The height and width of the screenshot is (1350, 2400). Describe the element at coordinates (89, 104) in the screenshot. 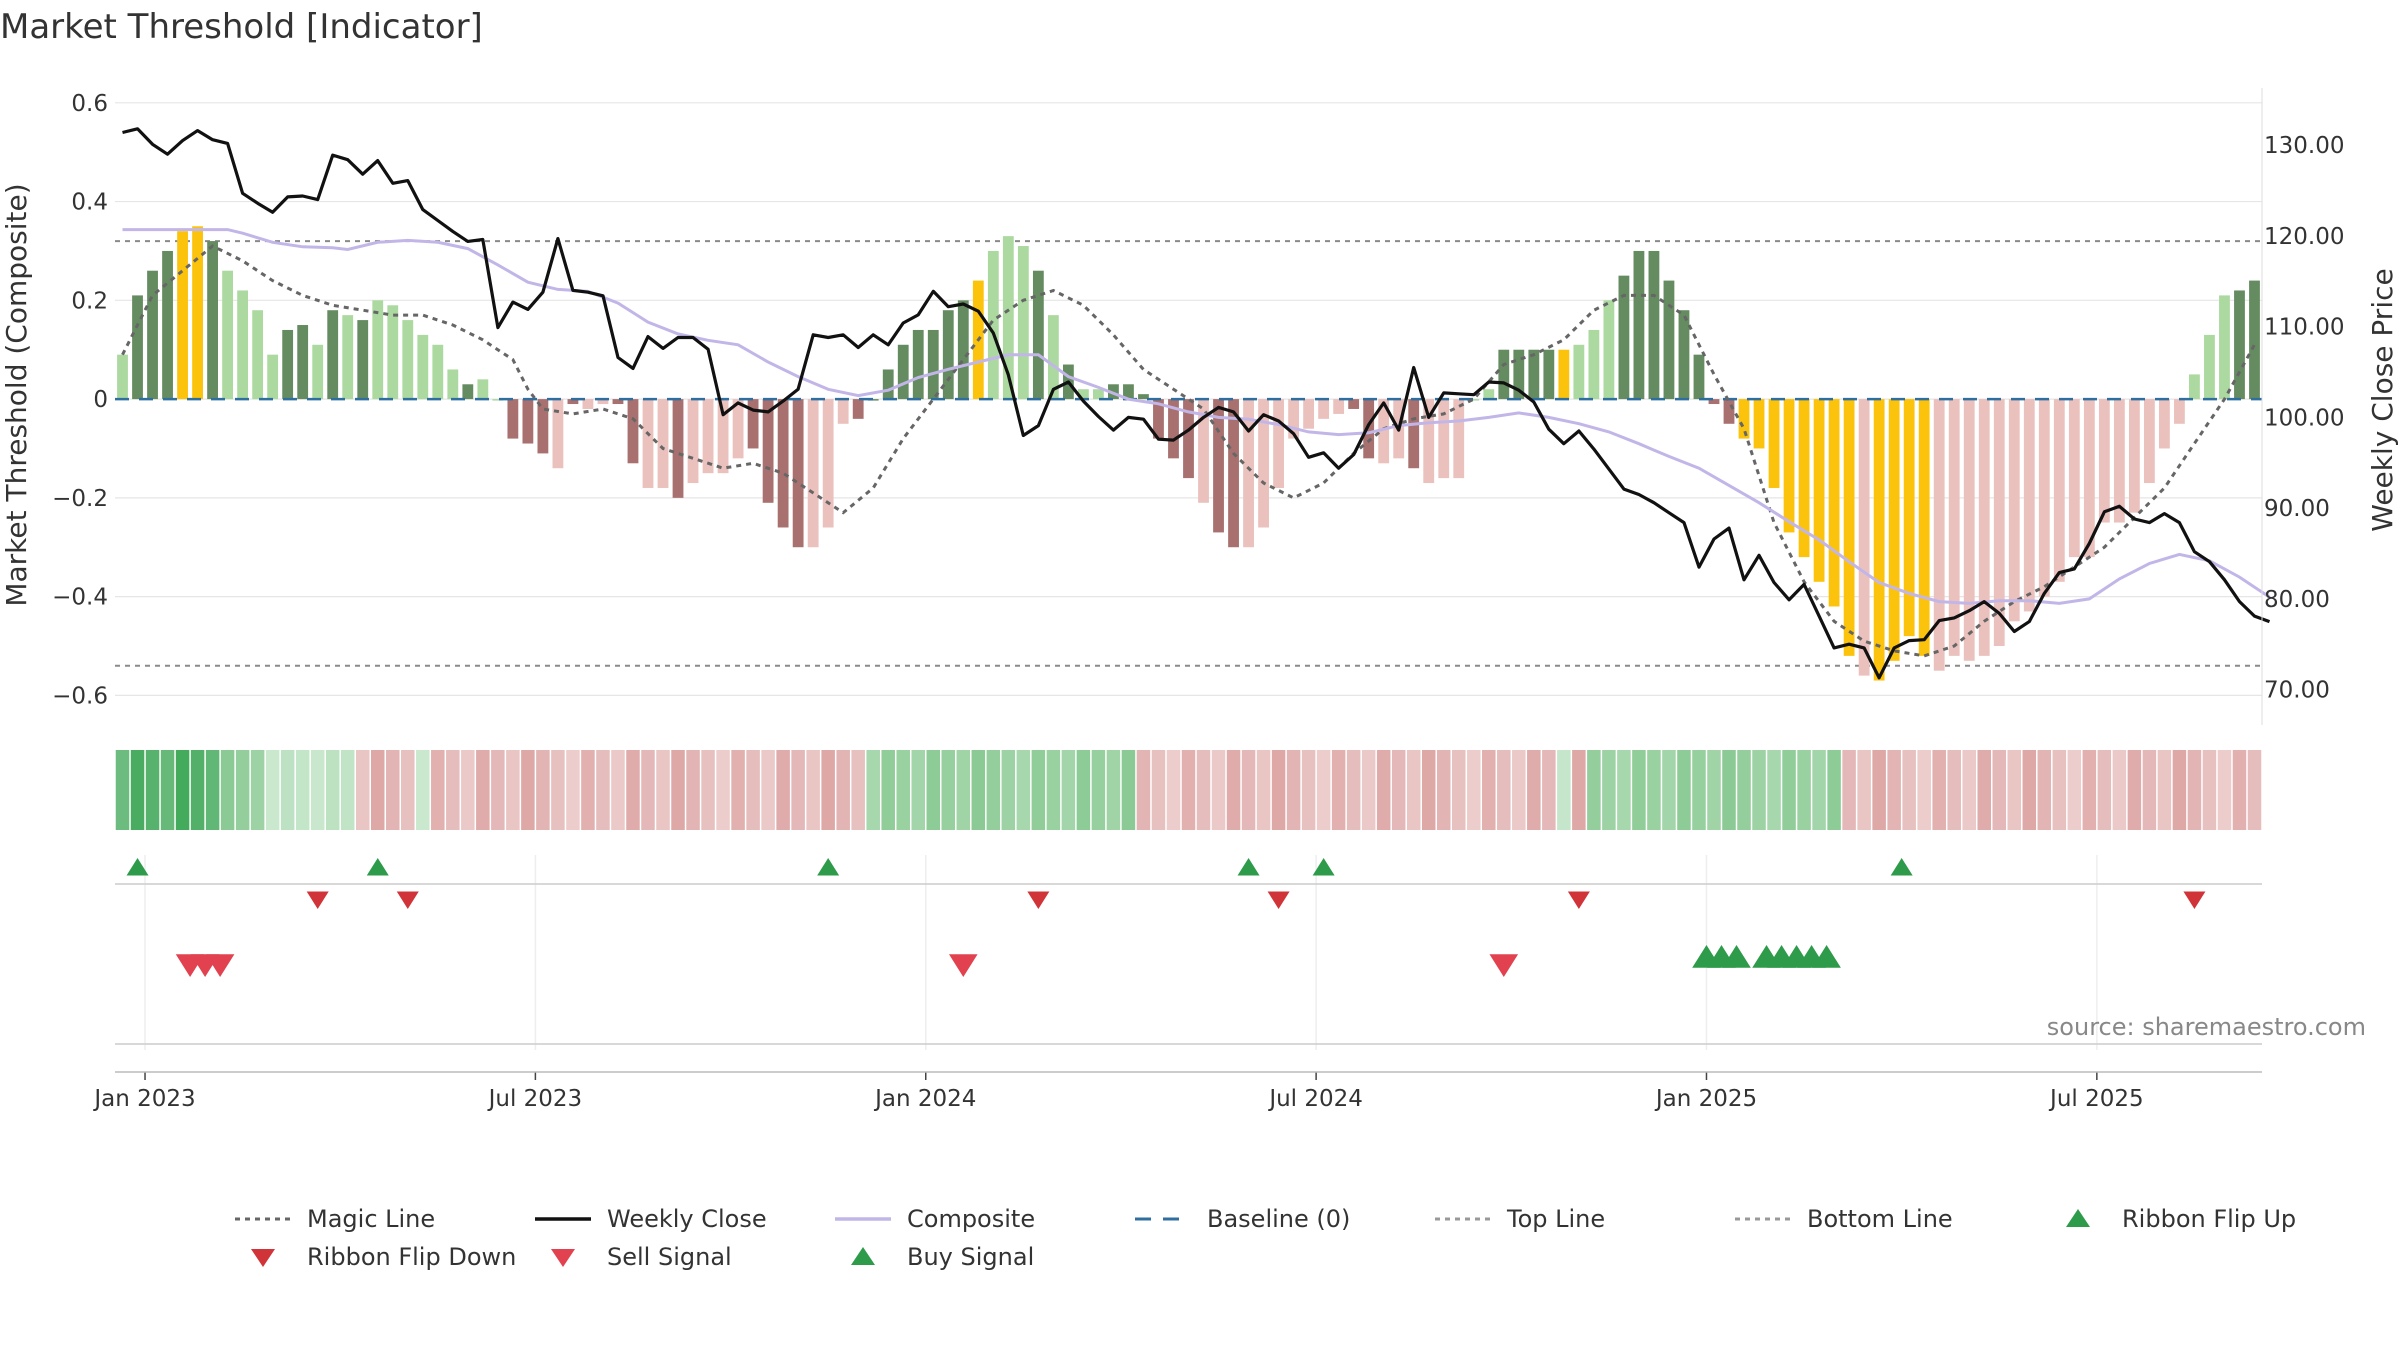

I see `y-tick-label: 0.6` at that location.